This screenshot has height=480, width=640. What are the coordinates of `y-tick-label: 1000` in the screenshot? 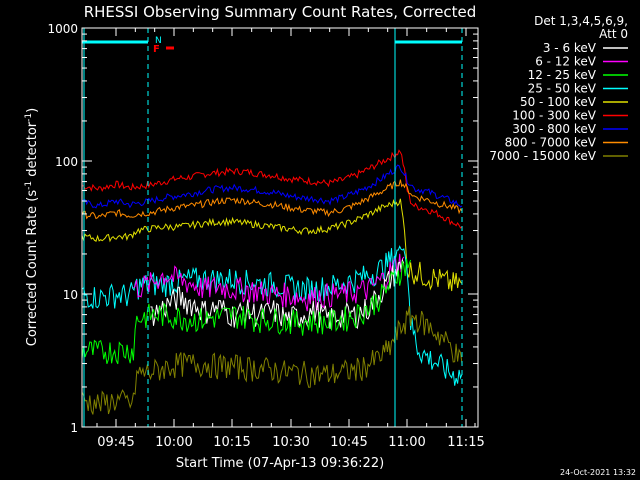 It's located at (62, 29).